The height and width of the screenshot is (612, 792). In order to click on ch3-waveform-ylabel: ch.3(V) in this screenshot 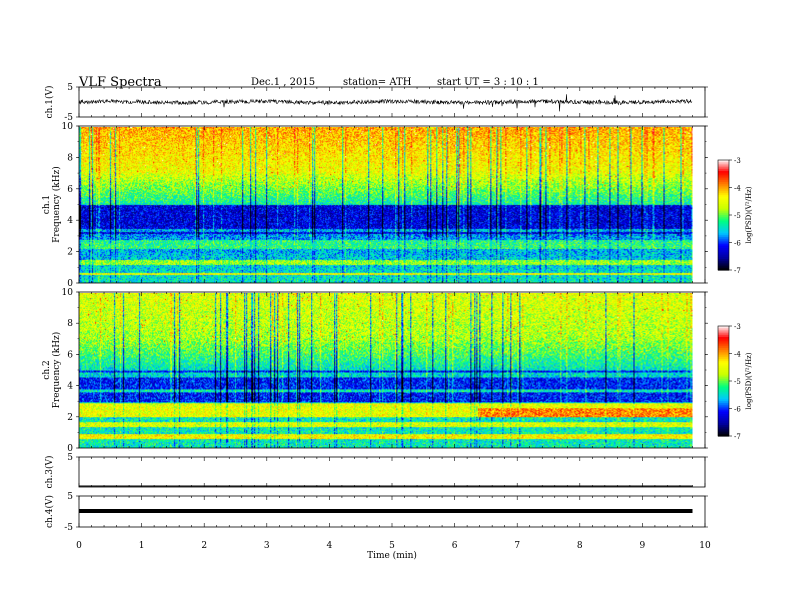, I will do `click(49, 472)`.